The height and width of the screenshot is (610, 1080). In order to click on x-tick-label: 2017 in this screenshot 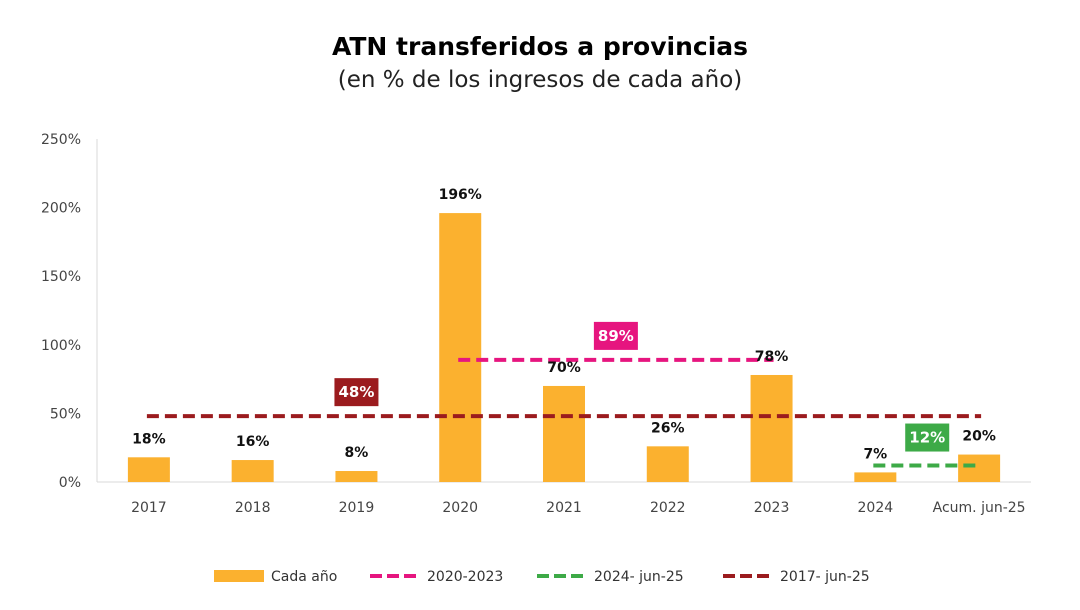, I will do `click(149, 508)`.